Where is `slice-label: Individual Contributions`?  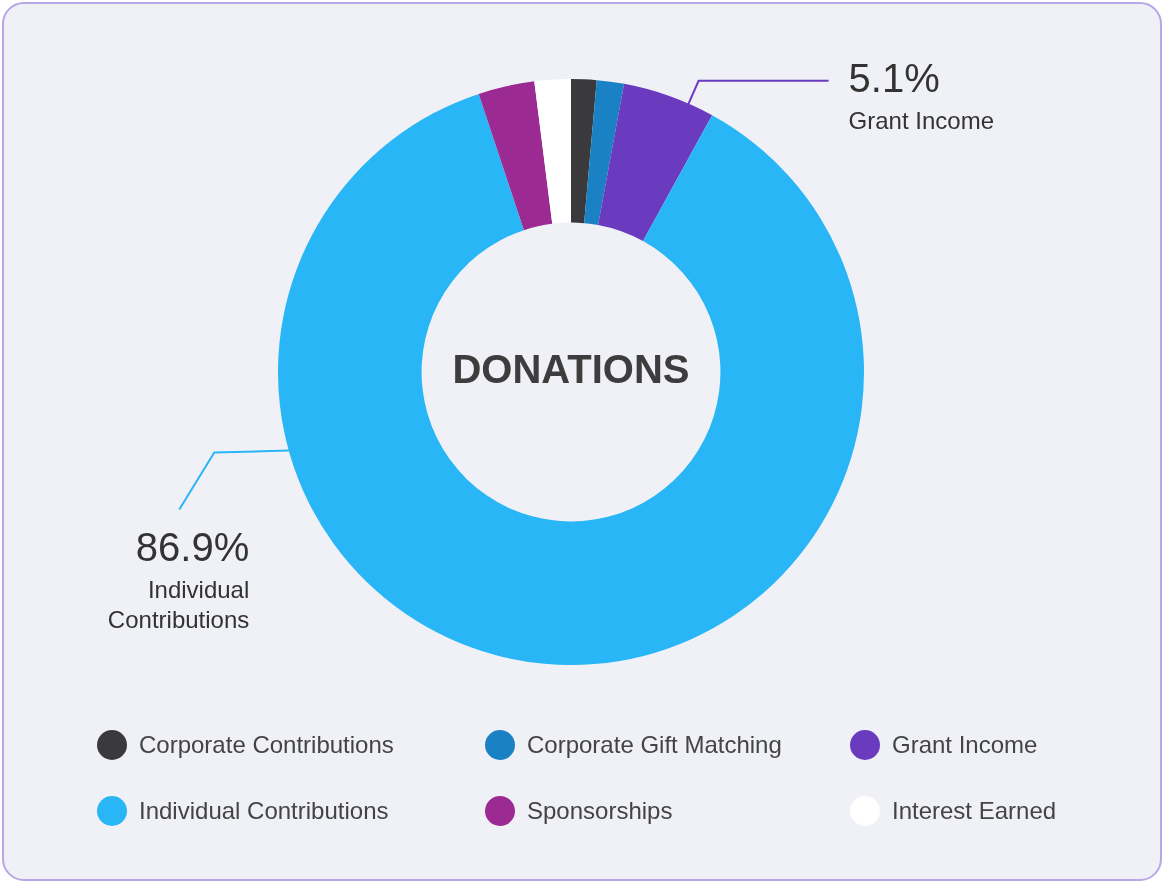 slice-label: Individual Contributions is located at coordinates (178, 605).